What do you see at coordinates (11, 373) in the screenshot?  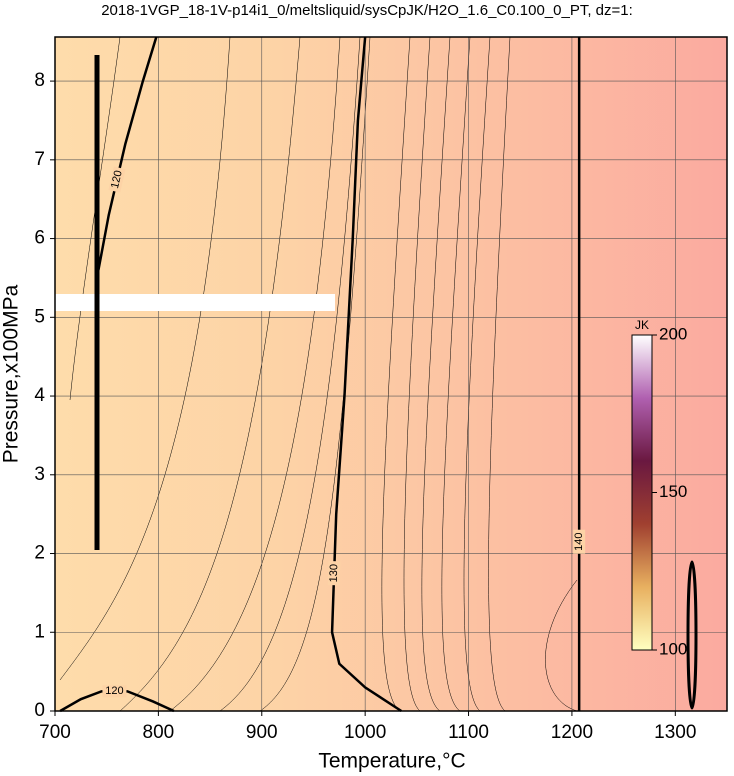 I see `y-axis-label: Pressure,x100MPa` at bounding box center [11, 373].